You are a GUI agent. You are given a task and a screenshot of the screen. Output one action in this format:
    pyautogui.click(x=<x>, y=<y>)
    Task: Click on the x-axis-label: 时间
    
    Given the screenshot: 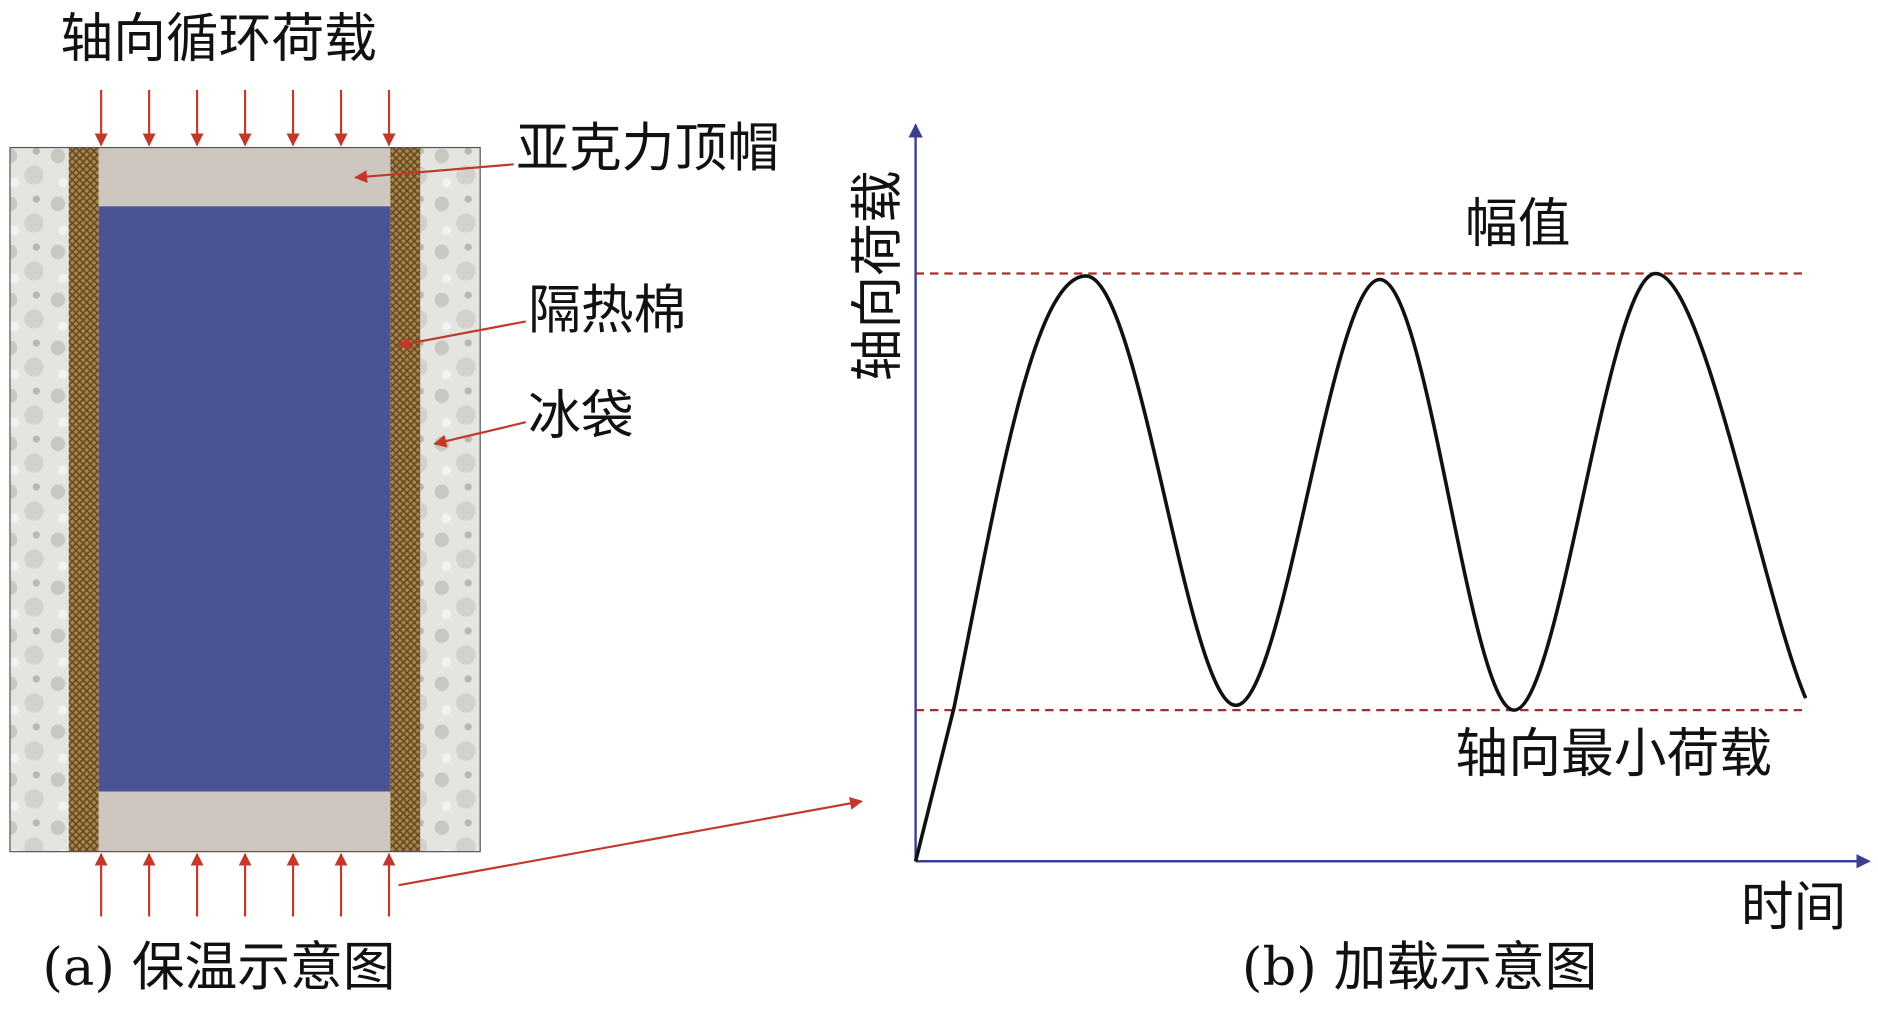 What is the action you would take?
    pyautogui.click(x=1794, y=907)
    